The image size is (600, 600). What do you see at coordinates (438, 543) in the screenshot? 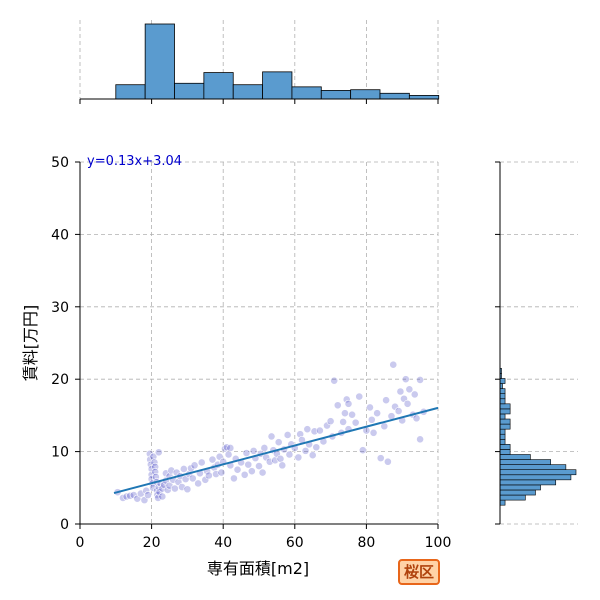
I see `x-tick-label: 100` at bounding box center [438, 543].